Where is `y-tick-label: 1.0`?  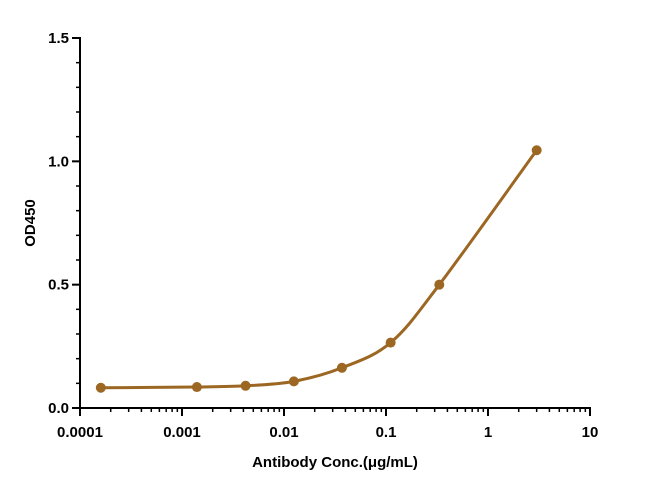
y-tick-label: 1.0 is located at coordinates (58, 161).